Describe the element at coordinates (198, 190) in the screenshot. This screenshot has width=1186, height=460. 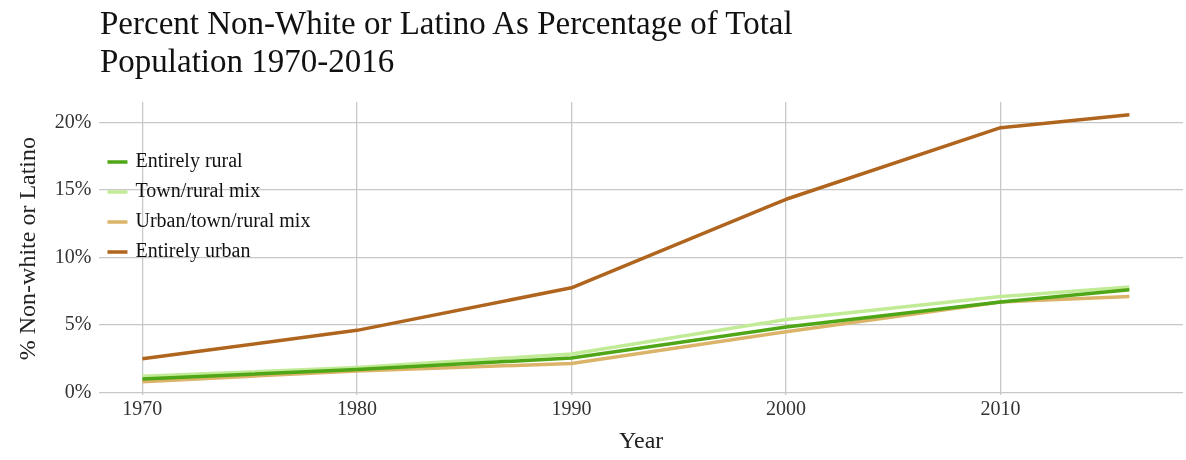
I see `legend-label: Town/rural mix` at that location.